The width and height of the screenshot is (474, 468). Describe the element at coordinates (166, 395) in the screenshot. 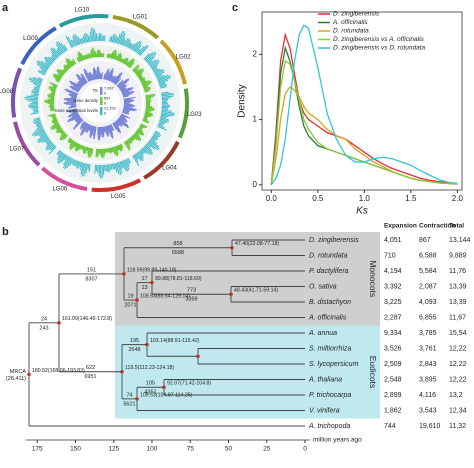

I see `node-age: 109.53(104.97-114.25)` at that location.